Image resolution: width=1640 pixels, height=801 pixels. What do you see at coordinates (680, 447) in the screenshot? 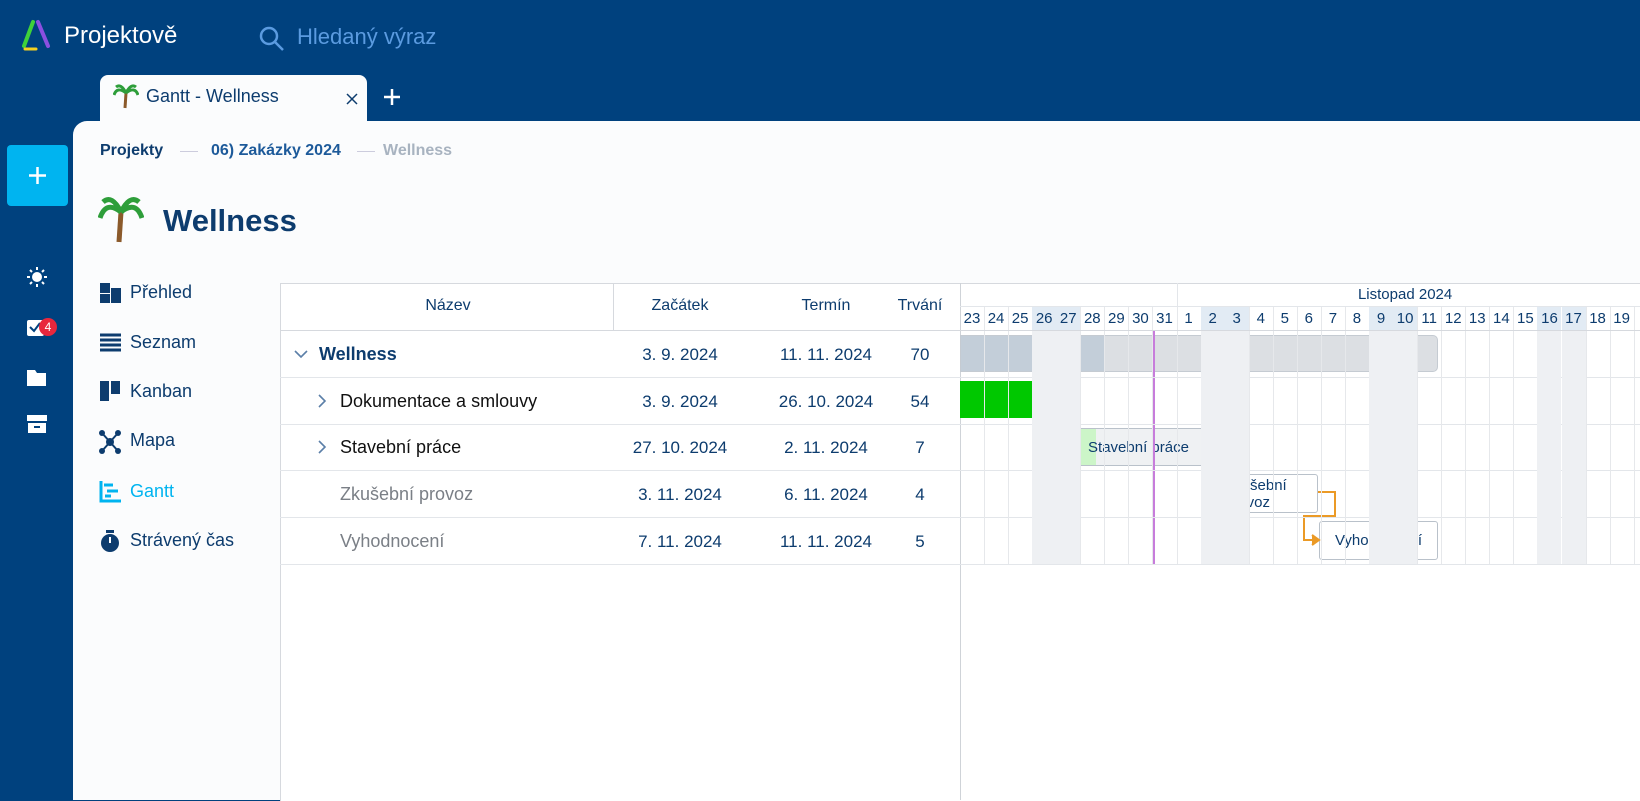
I see `cell: 27. 10. 2024` at bounding box center [680, 447].